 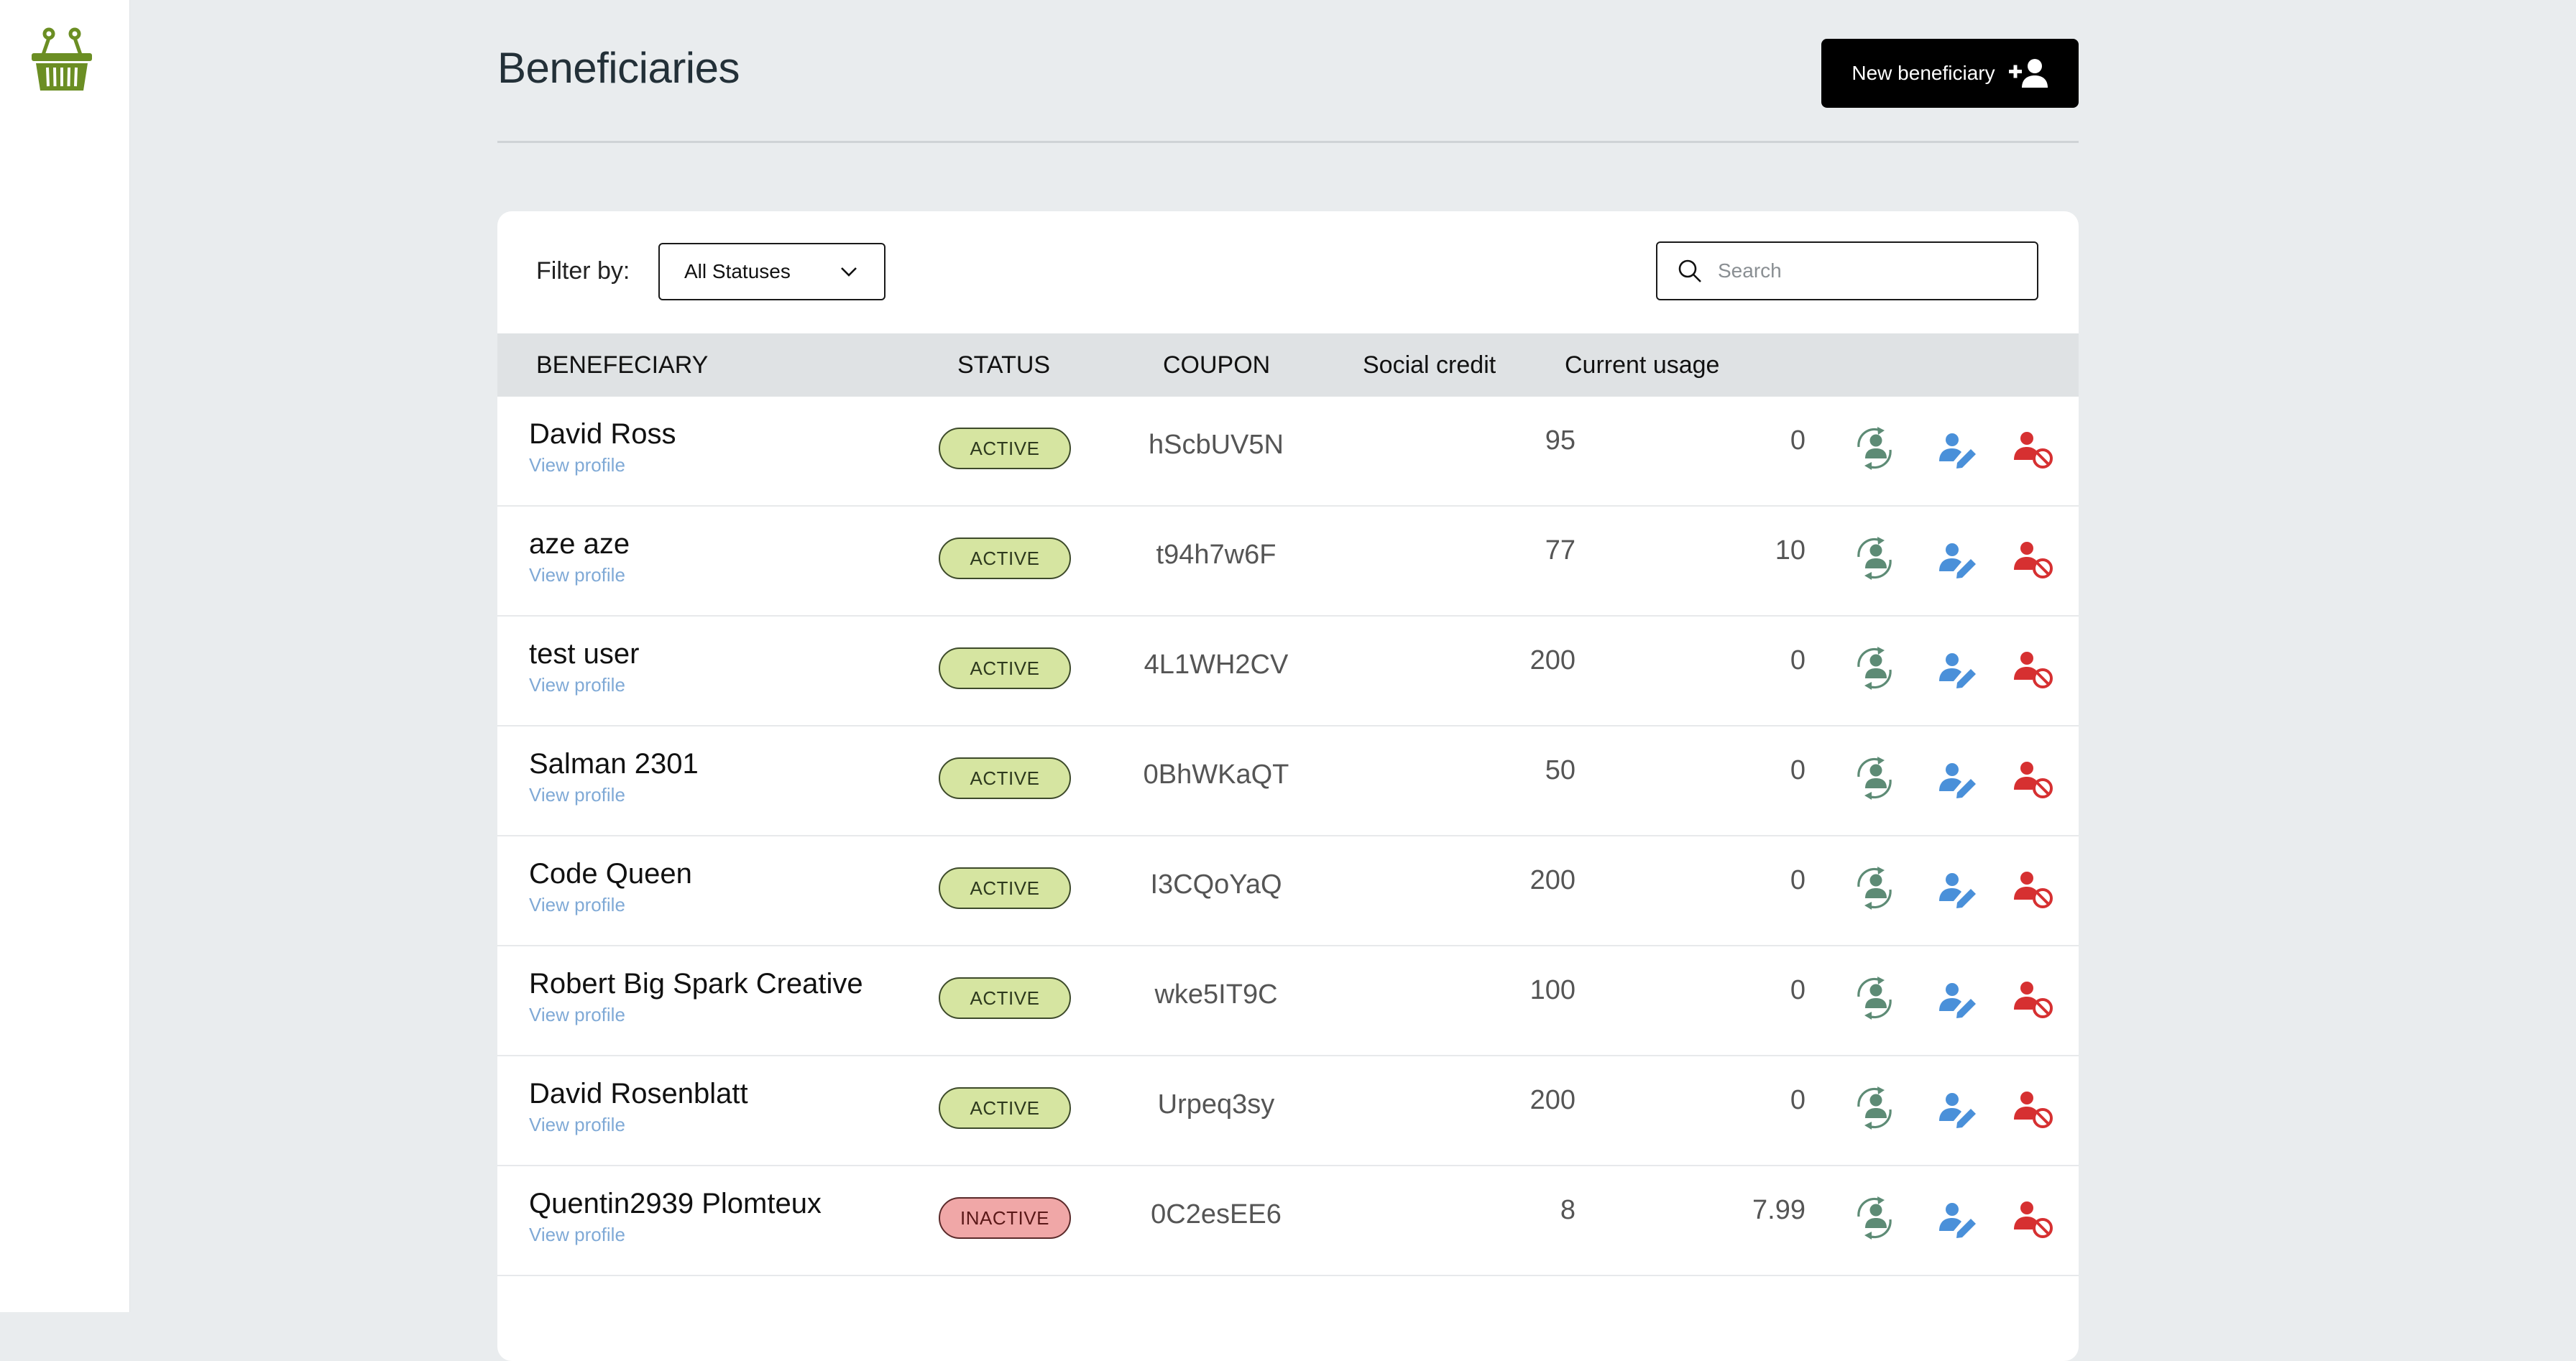 What do you see at coordinates (1217, 365) in the screenshot?
I see `header-coupon: COUPON` at bounding box center [1217, 365].